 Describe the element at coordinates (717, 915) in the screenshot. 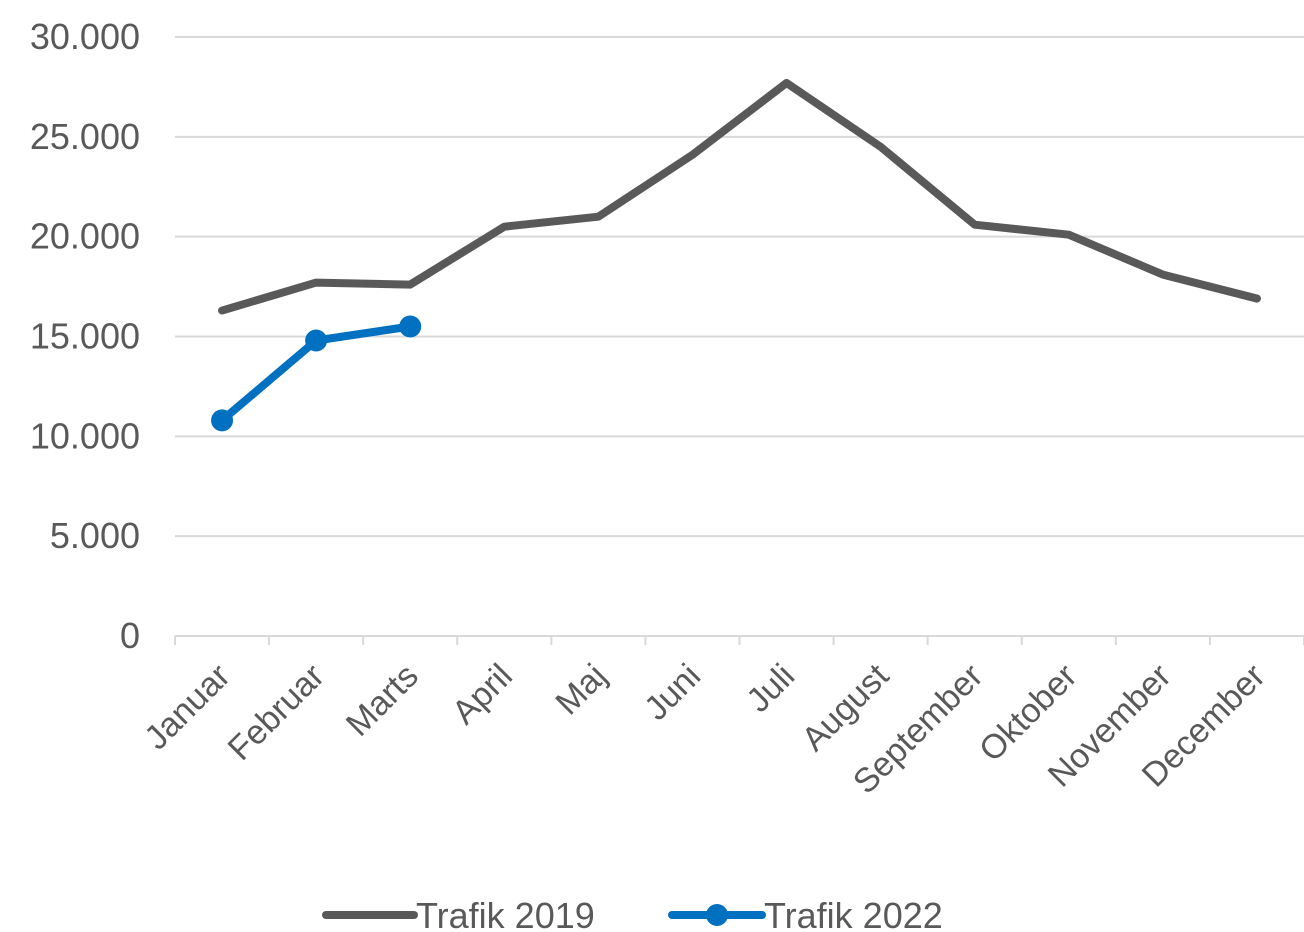

I see `legend-marker` at that location.